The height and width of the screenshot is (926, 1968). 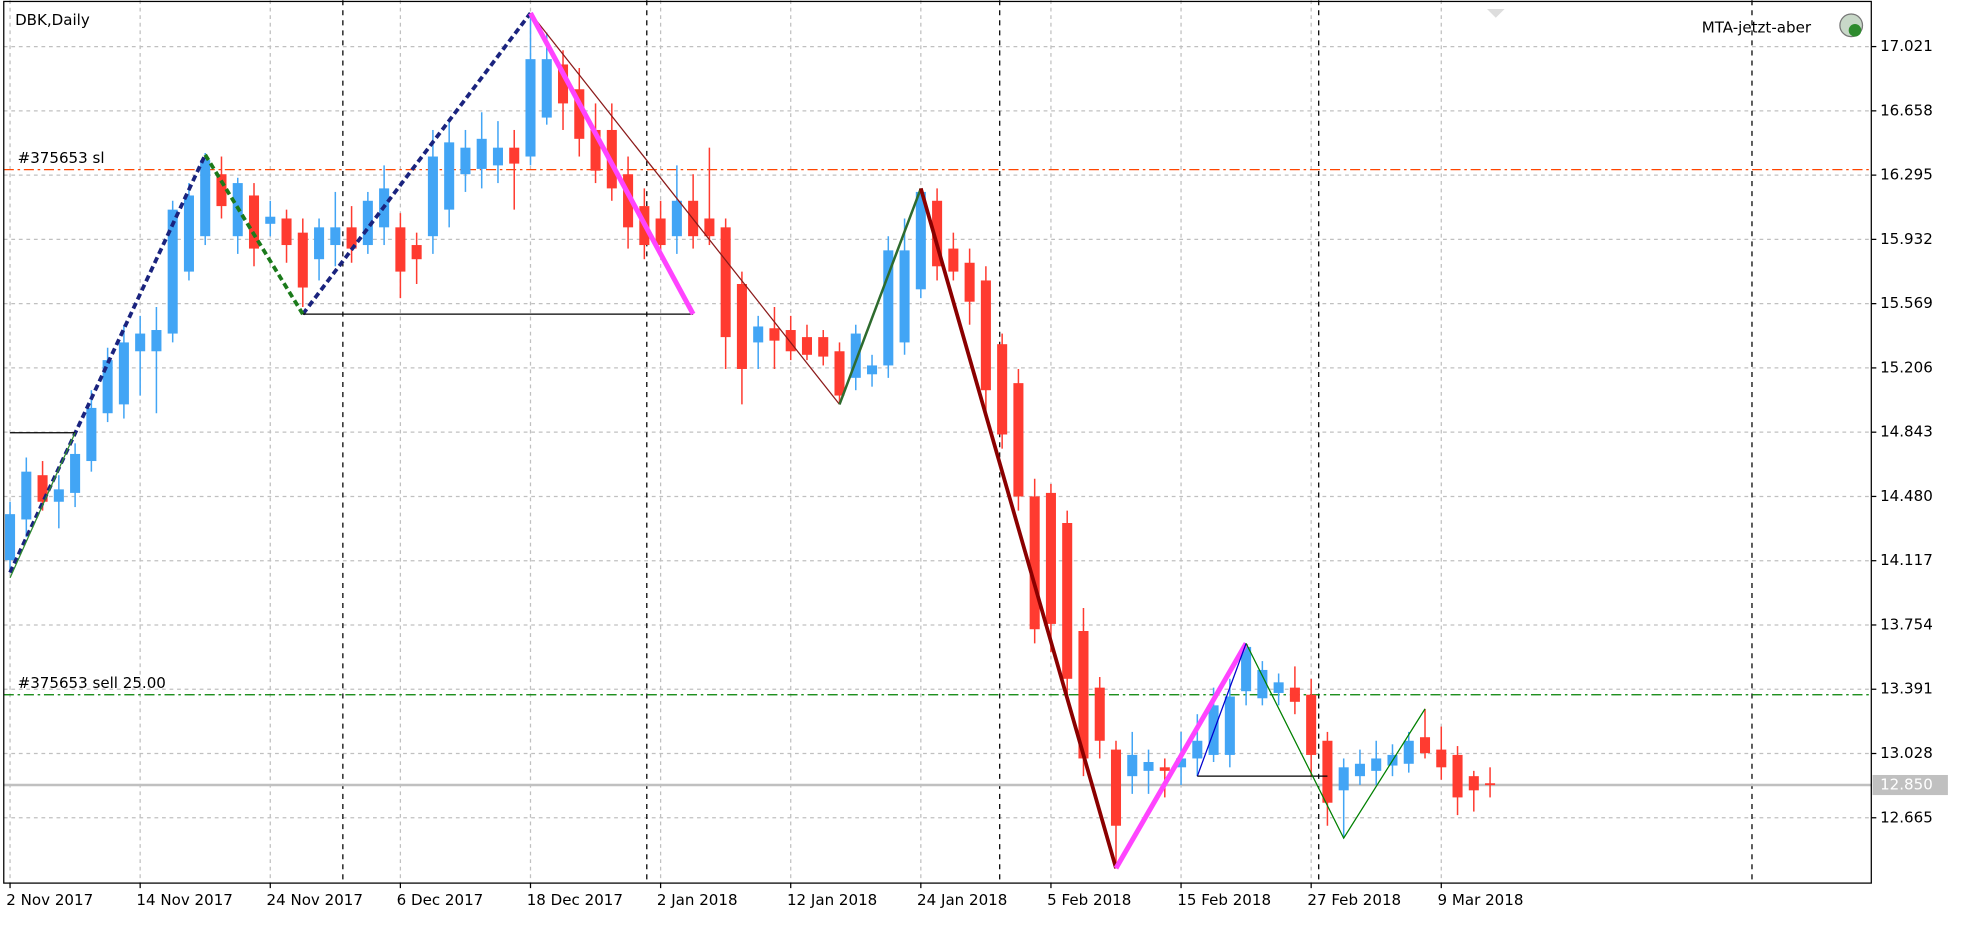 What do you see at coordinates (832, 900) in the screenshot?
I see `x-tick-label: 12 Jan 2018` at bounding box center [832, 900].